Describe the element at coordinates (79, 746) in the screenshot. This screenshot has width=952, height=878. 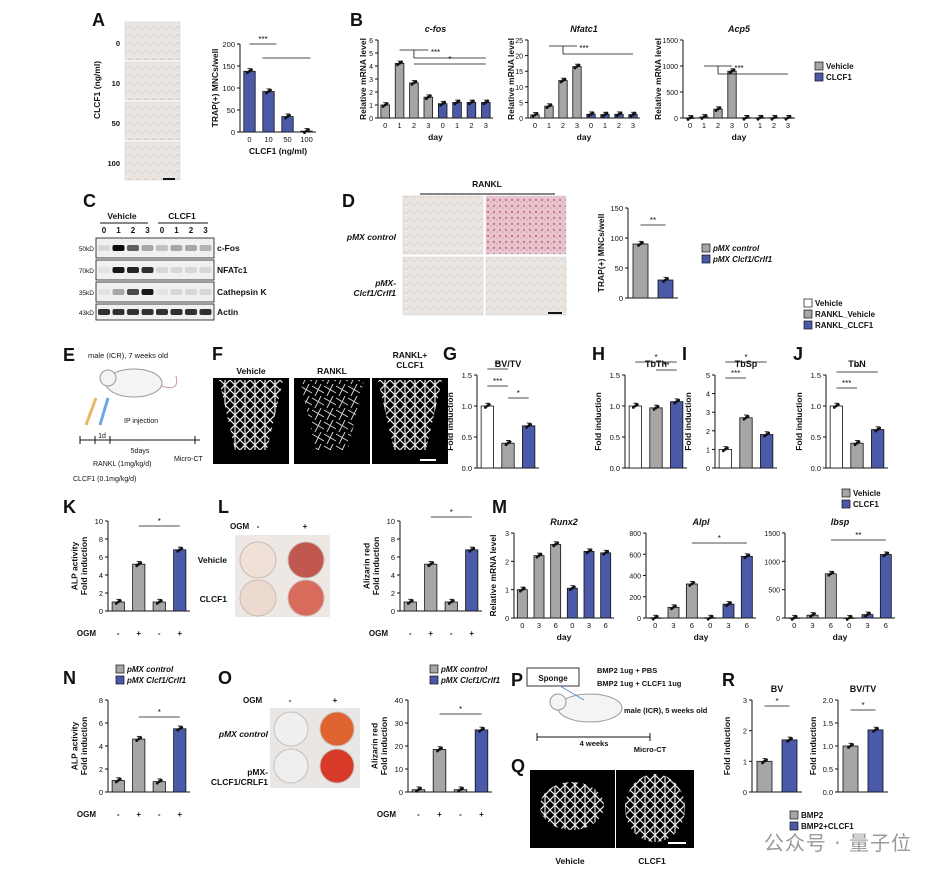
I see `y-axis-label: ALP activityFold induction` at that location.